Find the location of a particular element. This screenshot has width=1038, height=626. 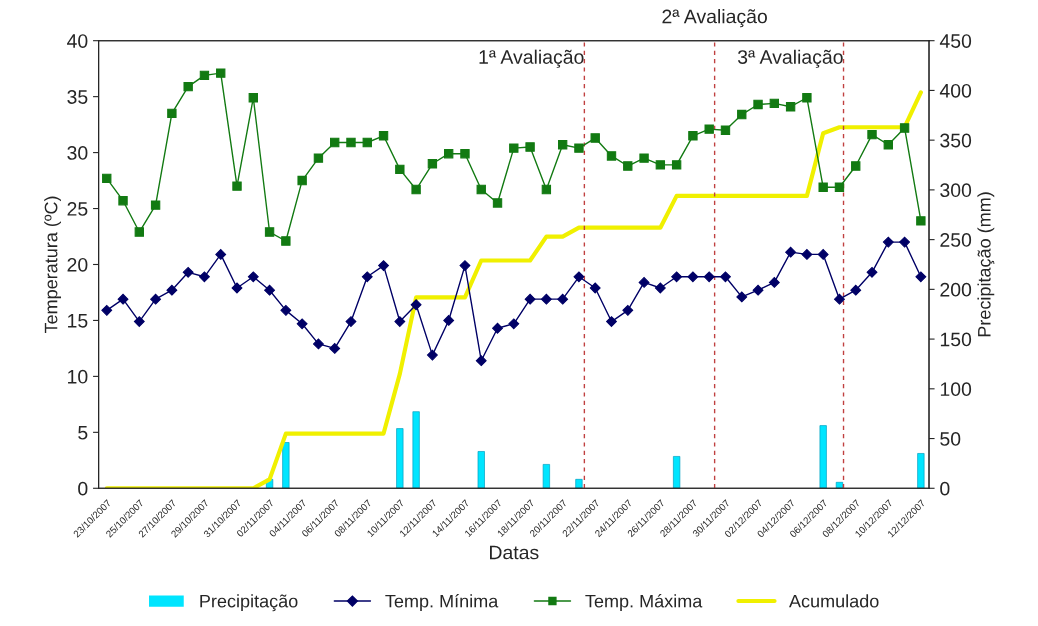

y2-tick-label: 400 is located at coordinates (955, 90).